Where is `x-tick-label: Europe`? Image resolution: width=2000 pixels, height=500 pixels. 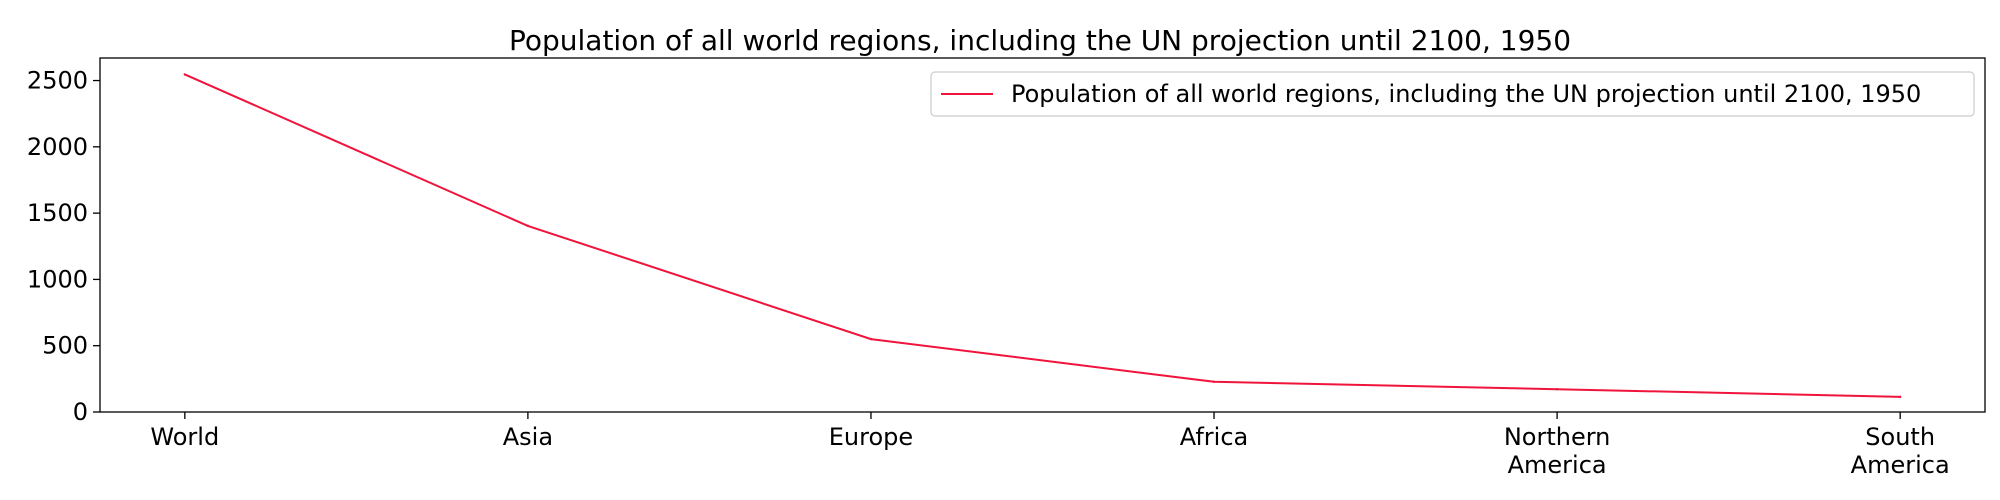
x-tick-label: Europe is located at coordinates (871, 437).